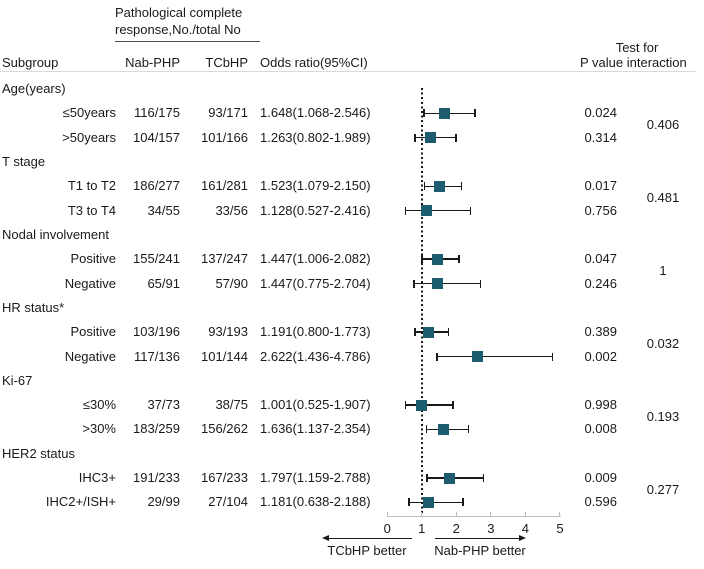  I want to click on p-value: 0.024, so click(600, 113).